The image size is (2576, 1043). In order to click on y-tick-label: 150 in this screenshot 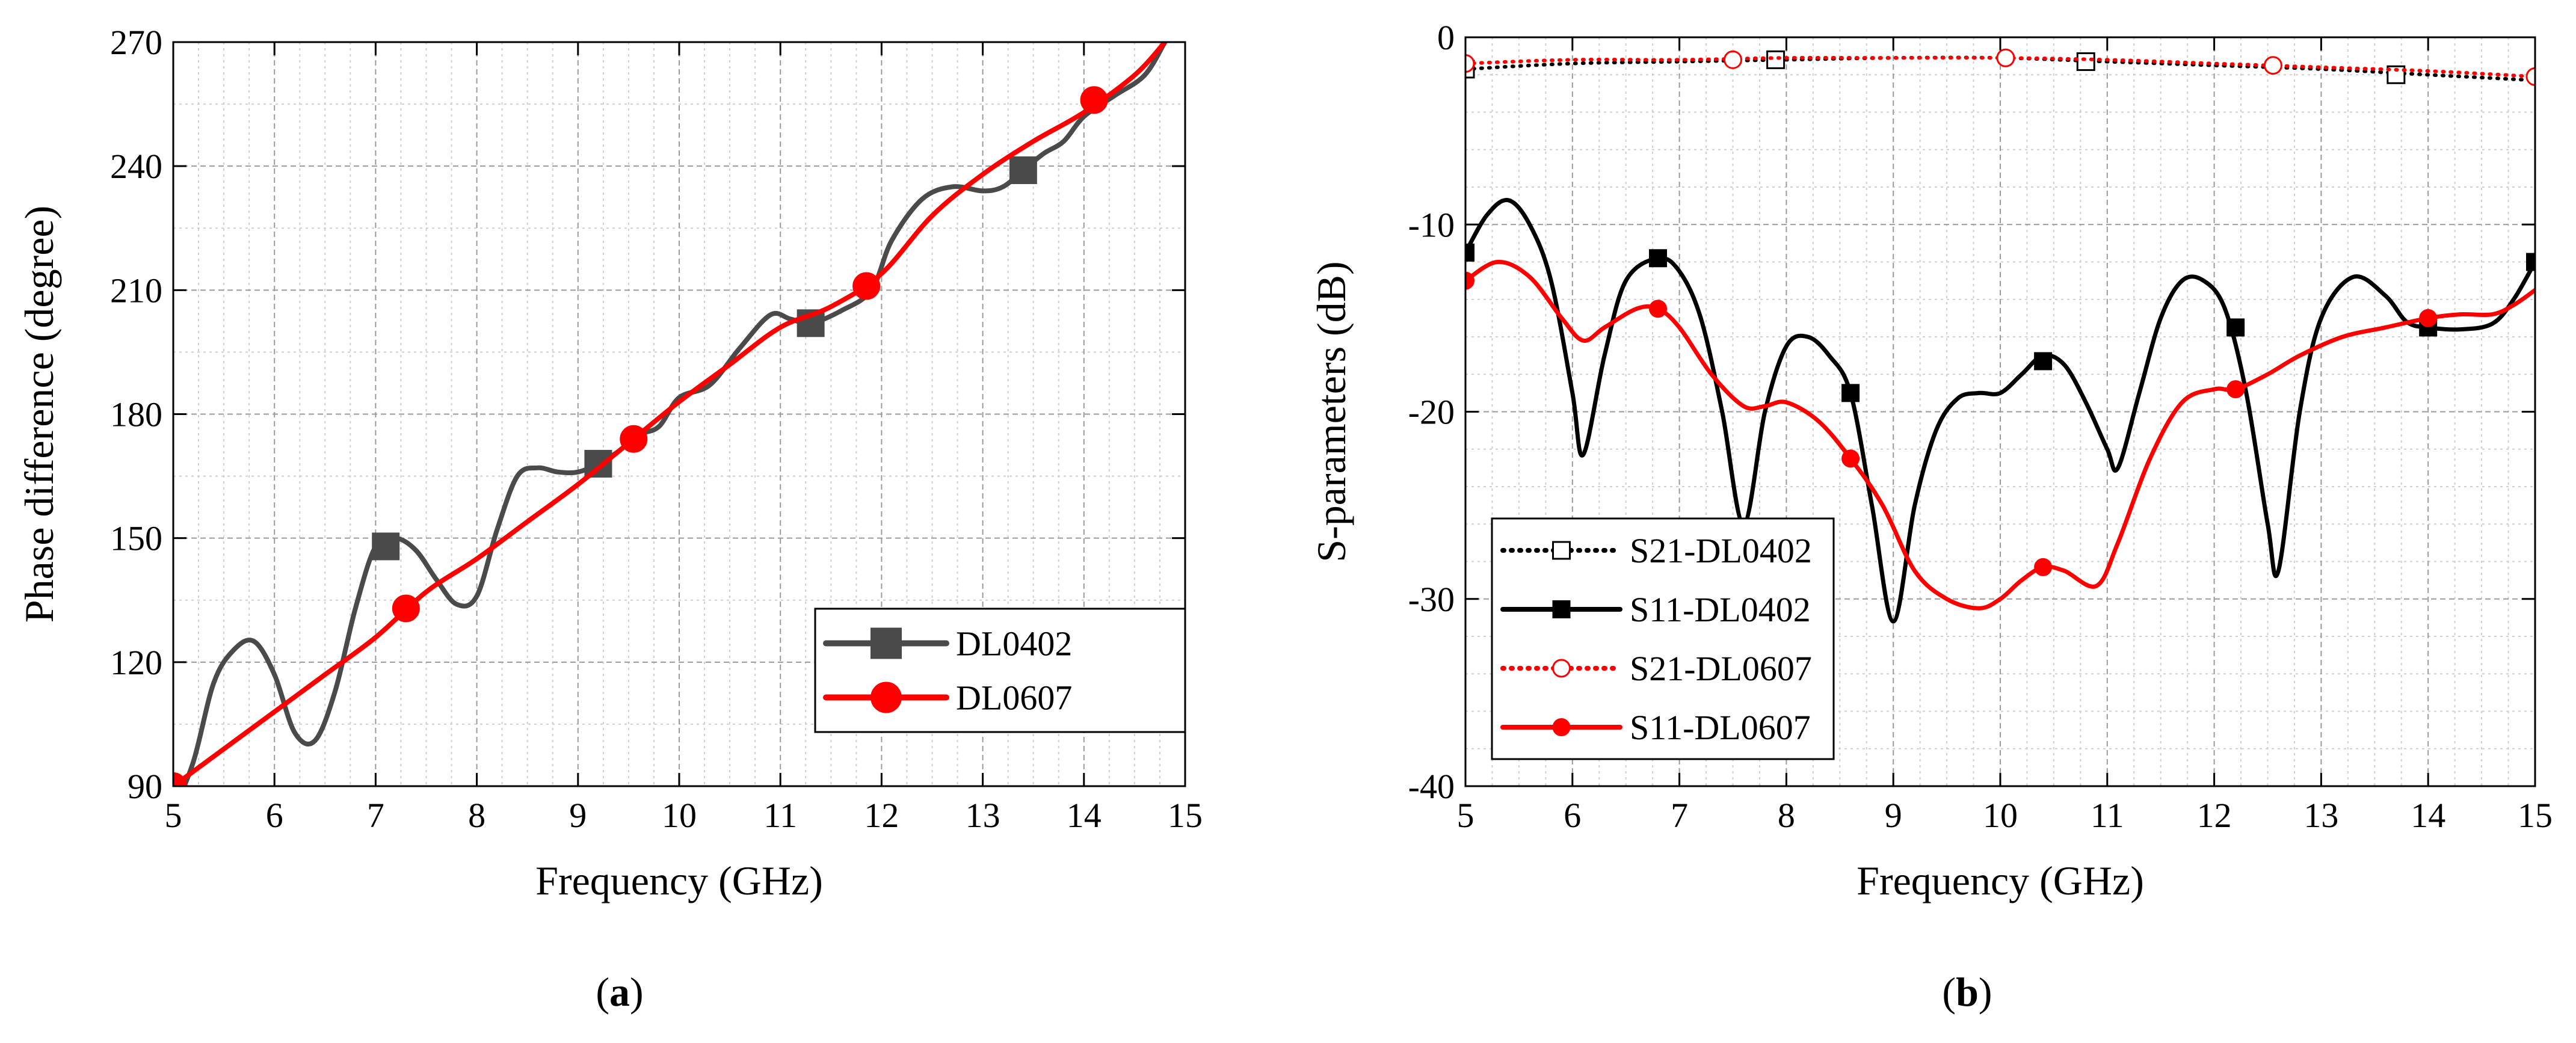, I will do `click(136, 539)`.